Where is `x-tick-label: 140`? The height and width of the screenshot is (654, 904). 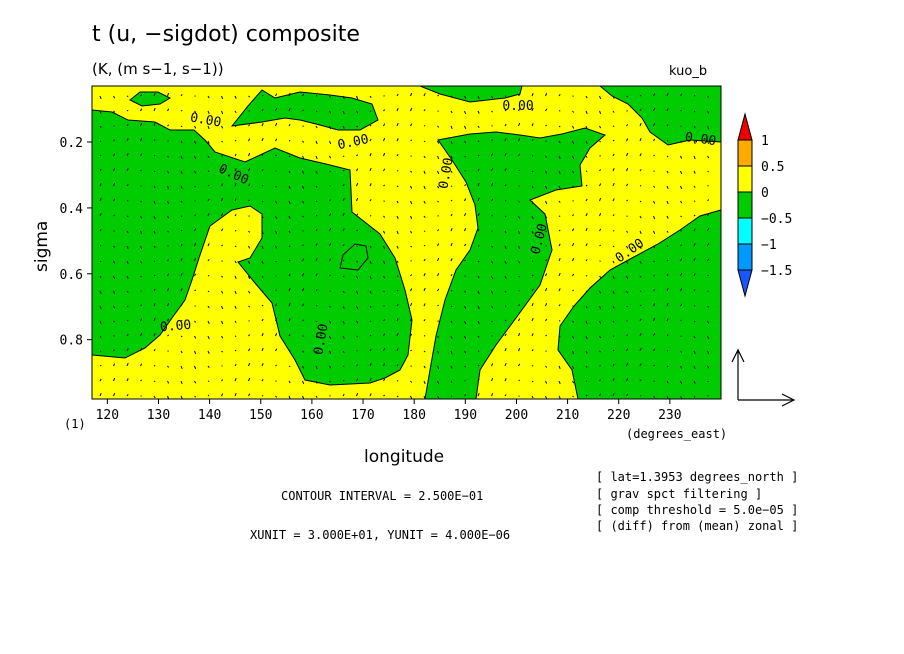 x-tick-label: 140 is located at coordinates (209, 415).